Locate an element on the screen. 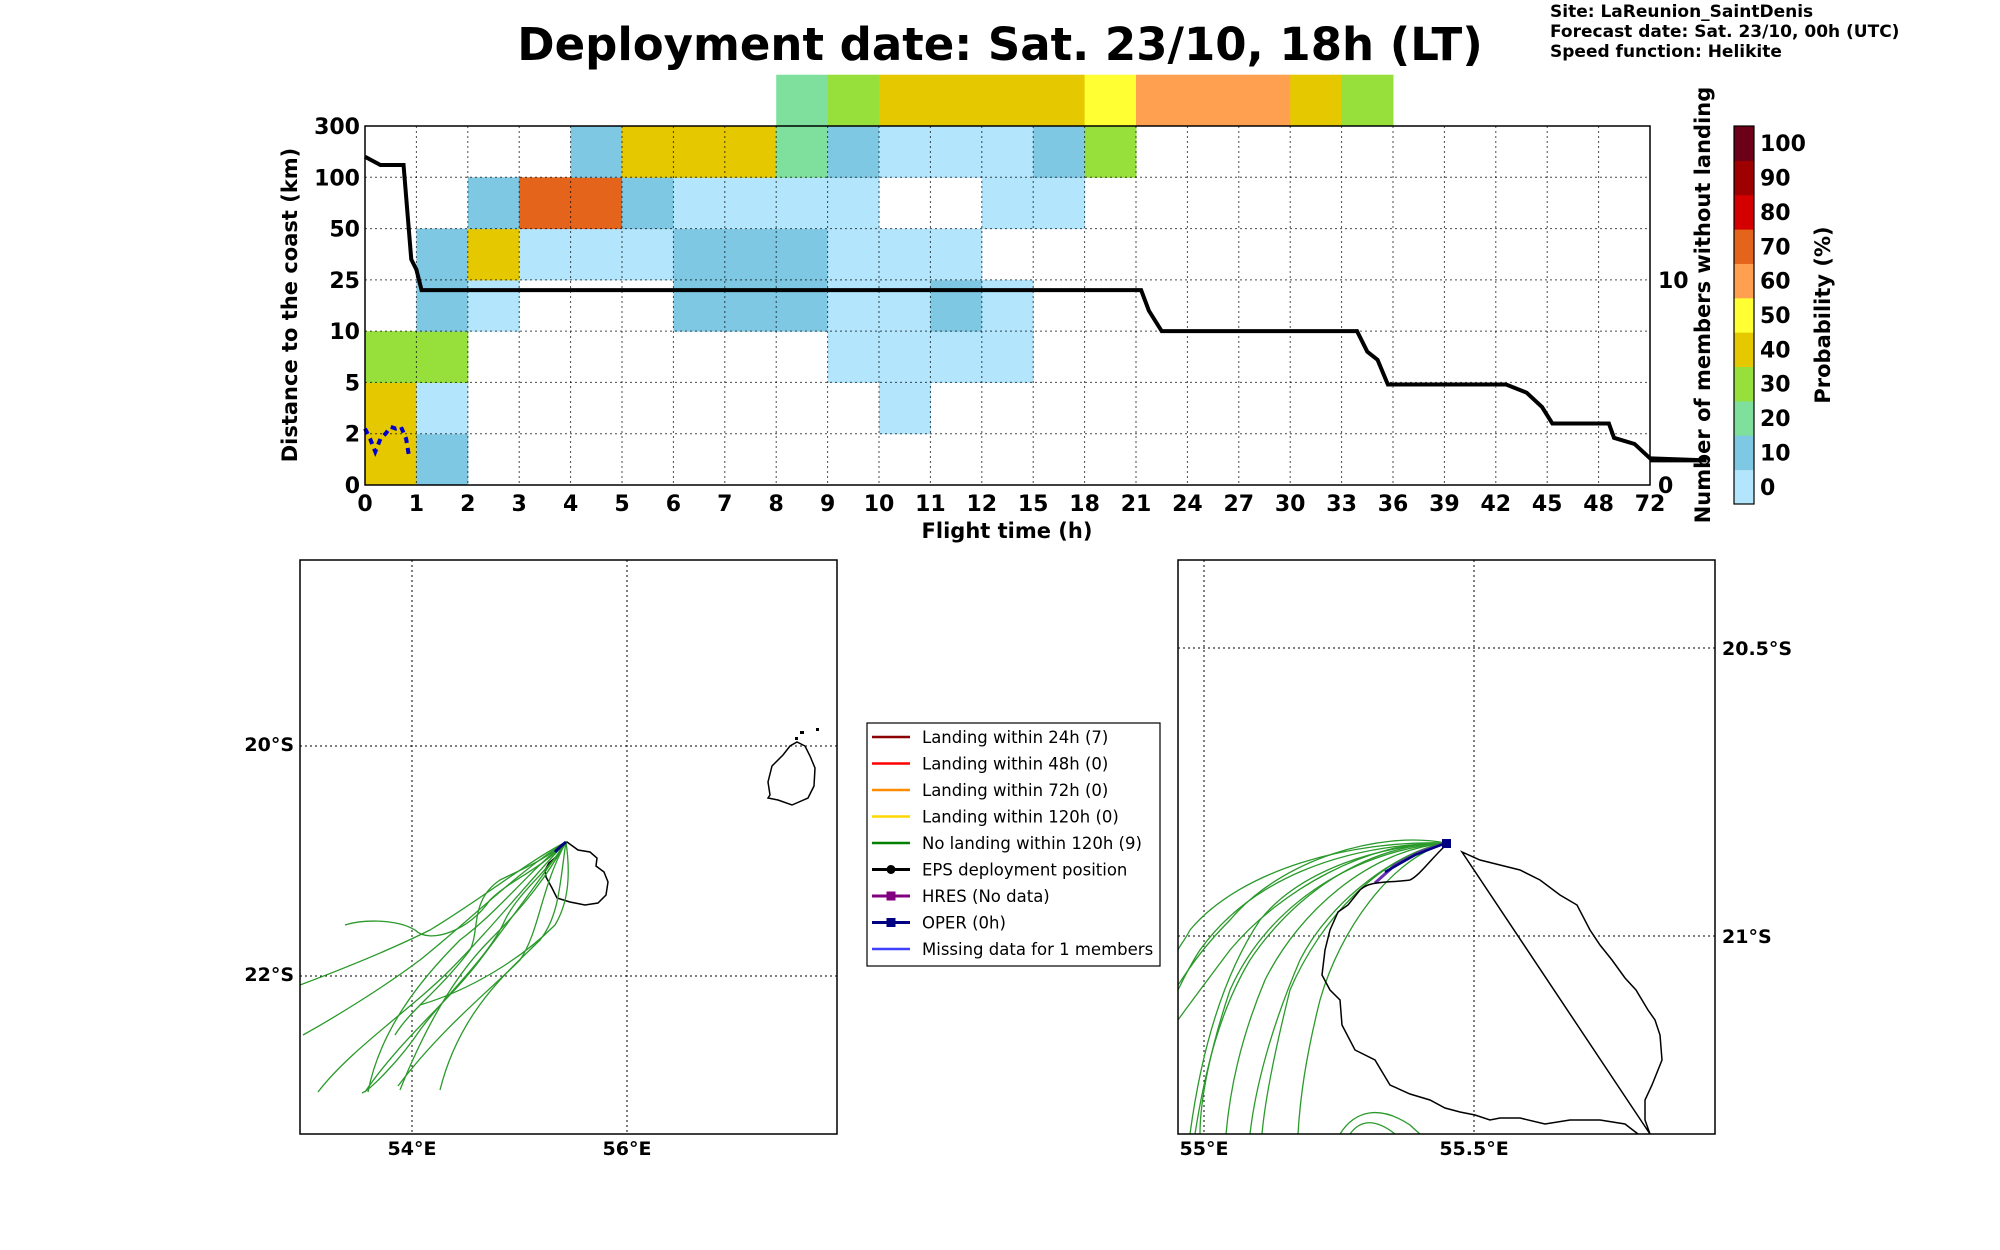 Image resolution: width=2000 pixels, height=1250 pixels. site-label: Site: LaReunion_SaintDenis is located at coordinates (1682, 12).